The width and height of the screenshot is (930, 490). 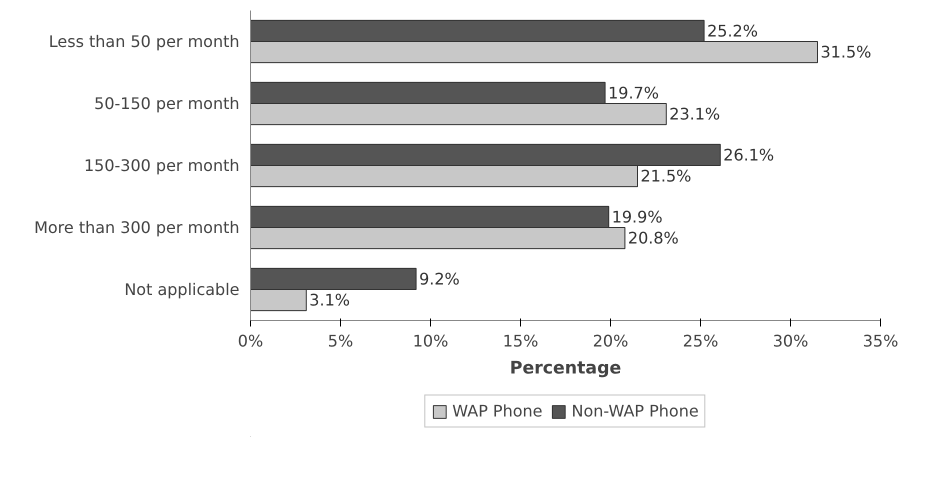 What do you see at coordinates (439, 278) in the screenshot?
I see `data-label: 9.2%` at bounding box center [439, 278].